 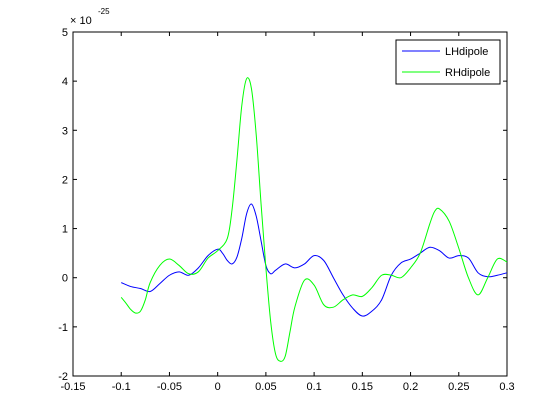 What do you see at coordinates (65, 180) in the screenshot?
I see `y-tick-label: 2` at bounding box center [65, 180].